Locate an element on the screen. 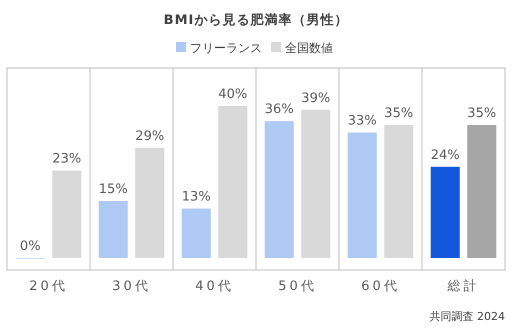  x-tick-label: 総計 is located at coordinates (463, 286).